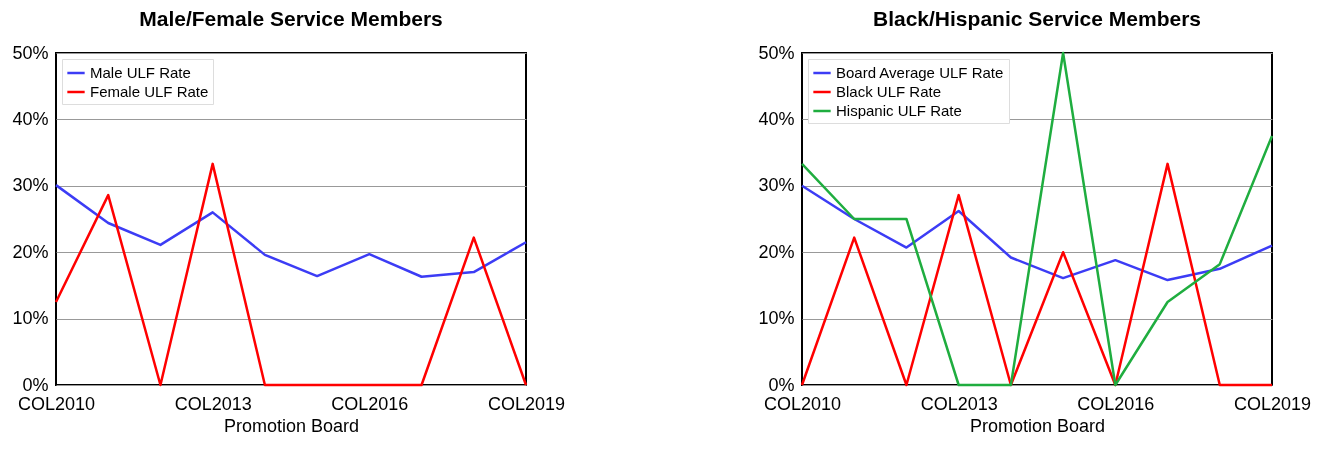 This screenshot has width=1327, height=472. What do you see at coordinates (1037, 18) in the screenshot?
I see `chart-title: Black/Hispanic Service Members` at bounding box center [1037, 18].